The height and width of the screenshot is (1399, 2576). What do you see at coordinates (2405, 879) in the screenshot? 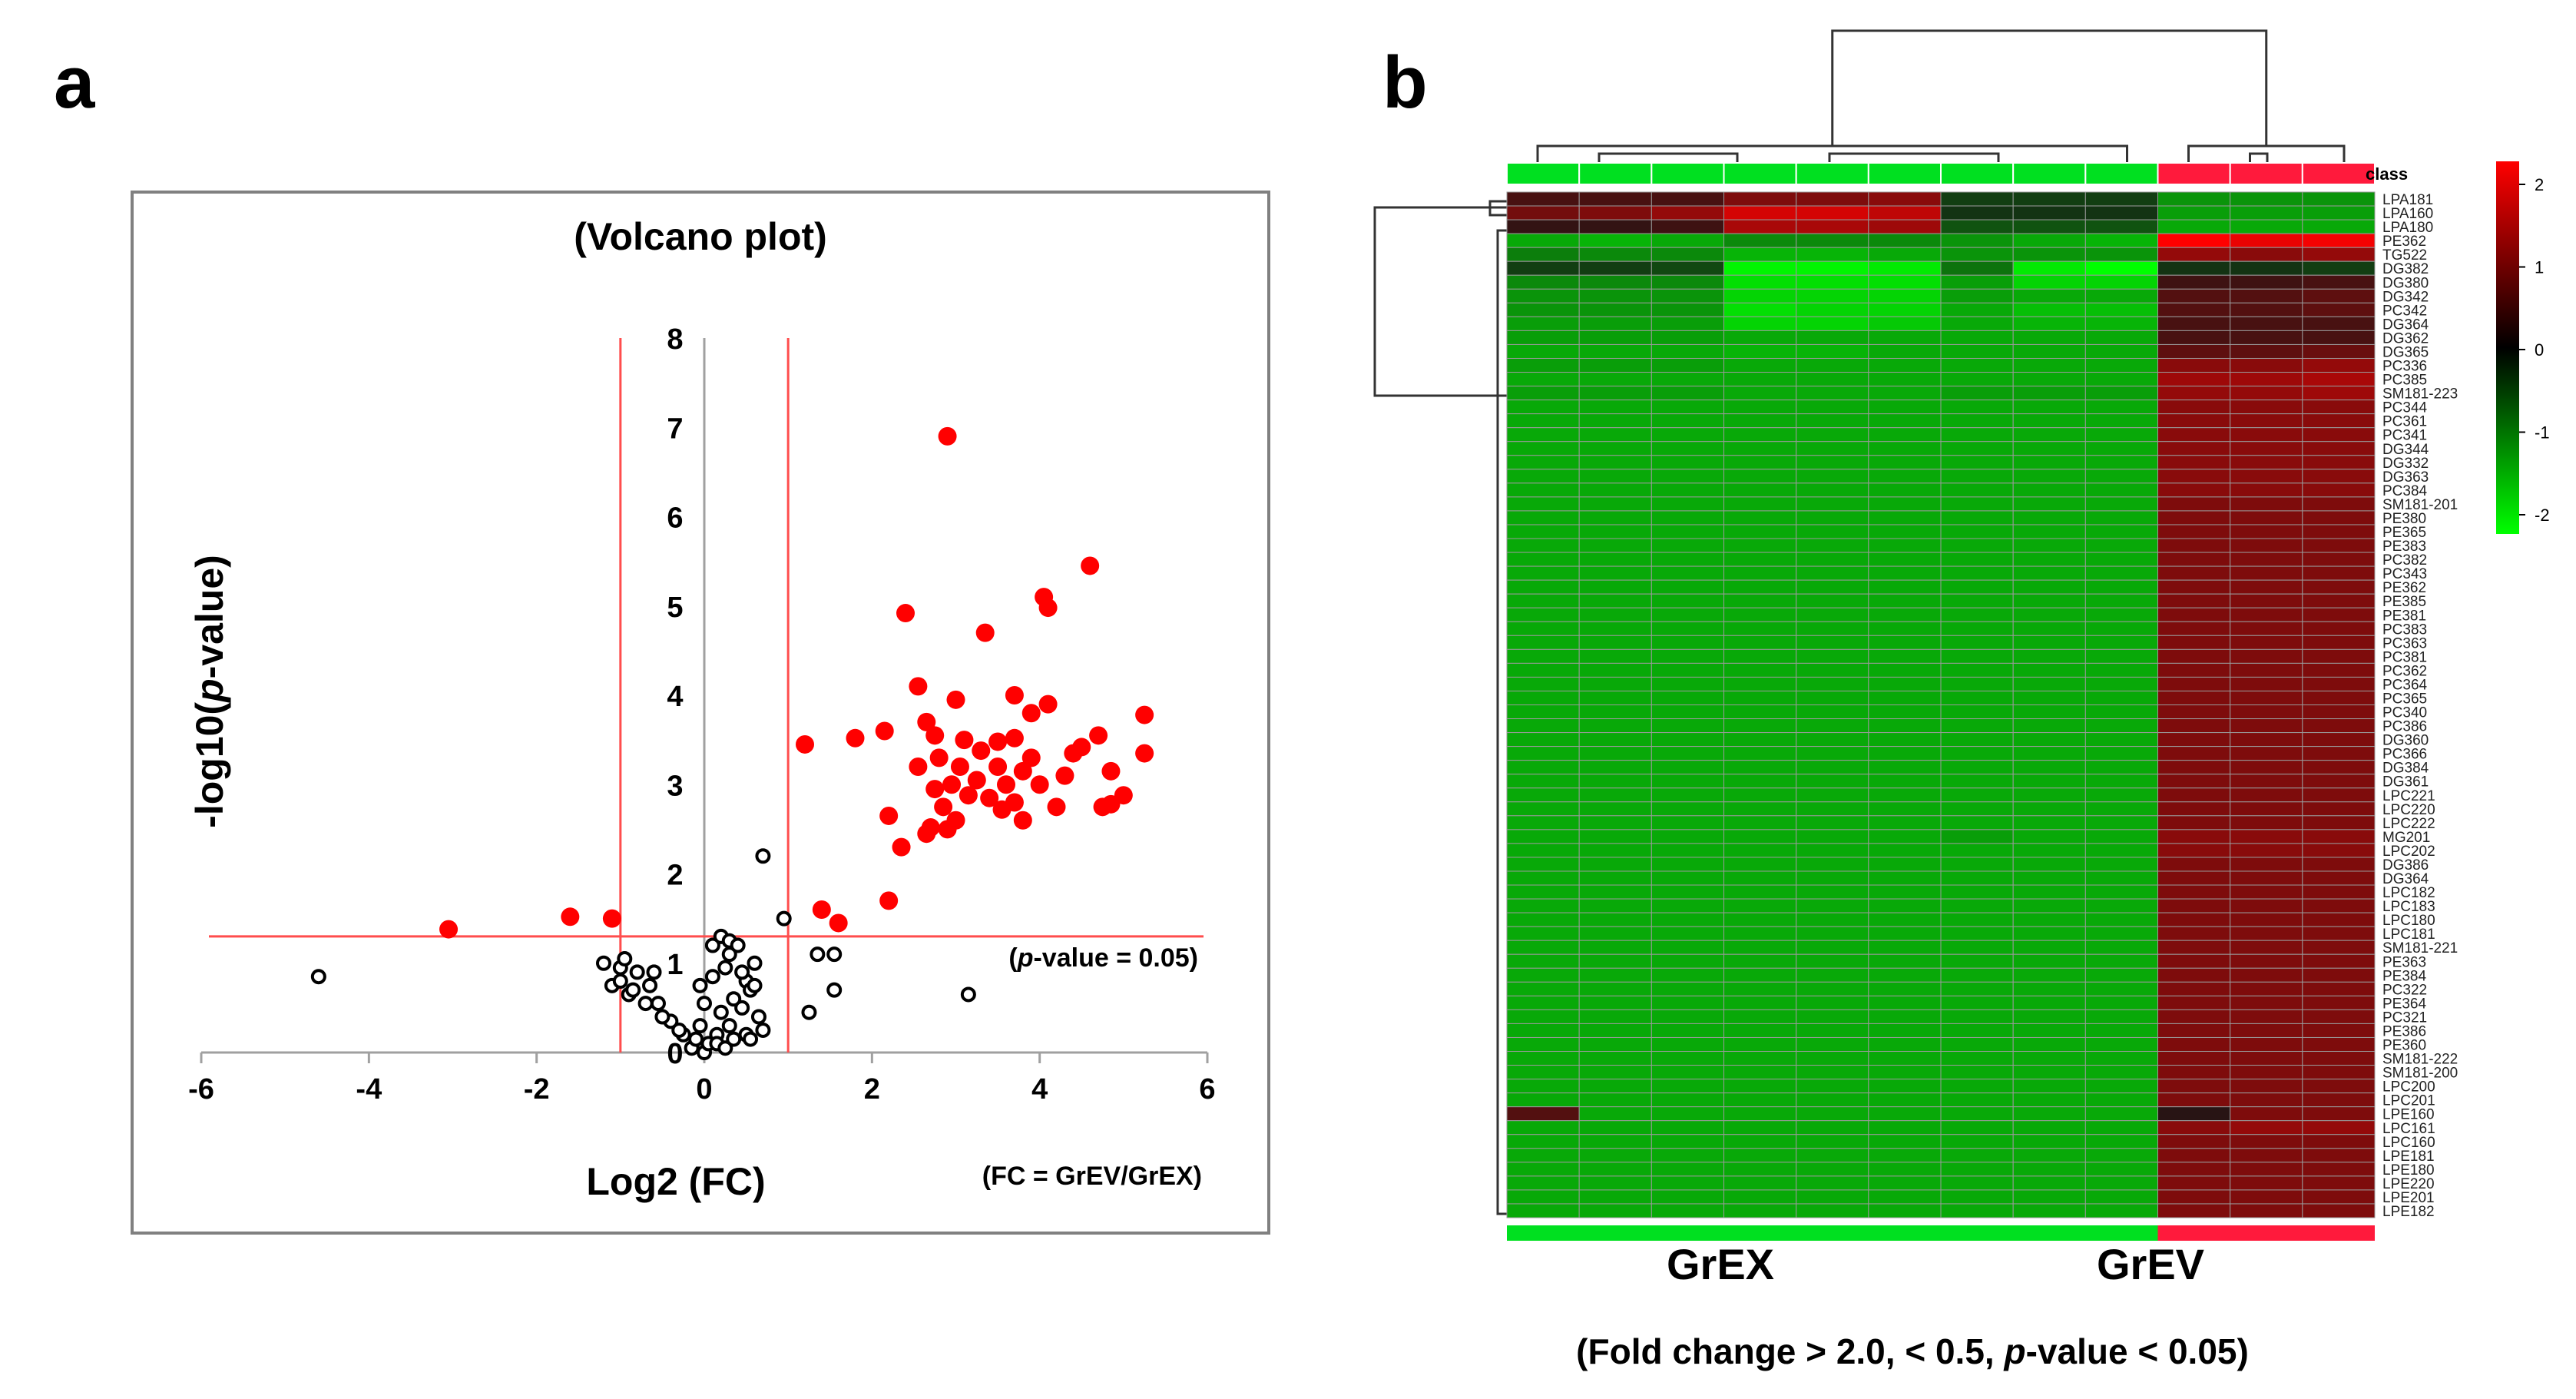
I see `row-label: DG364` at bounding box center [2405, 879].